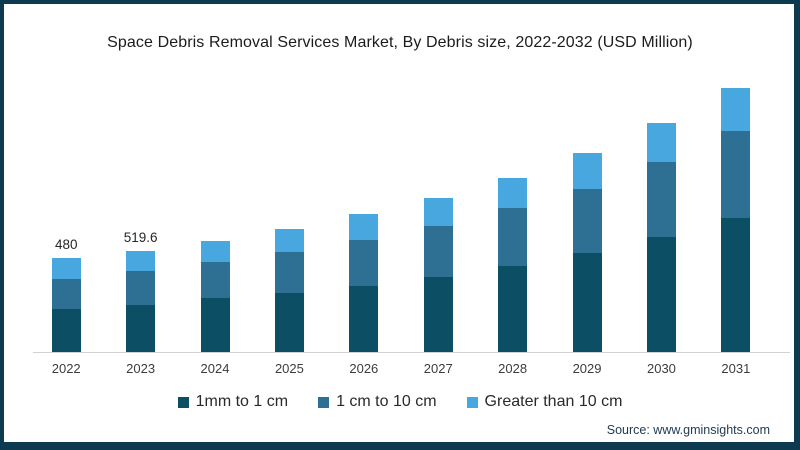  Describe the element at coordinates (364, 368) in the screenshot. I see `x-axis-label: 2026` at that location.